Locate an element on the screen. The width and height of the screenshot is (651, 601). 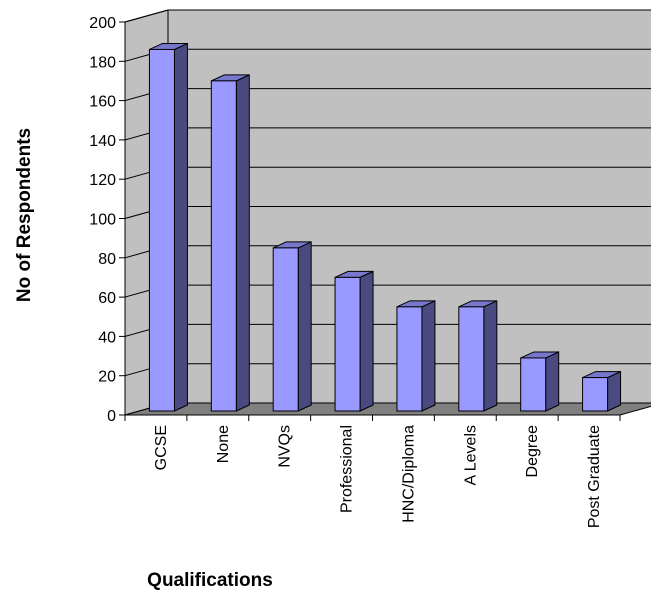
bar-hnc-diploma is located at coordinates (416, 356).